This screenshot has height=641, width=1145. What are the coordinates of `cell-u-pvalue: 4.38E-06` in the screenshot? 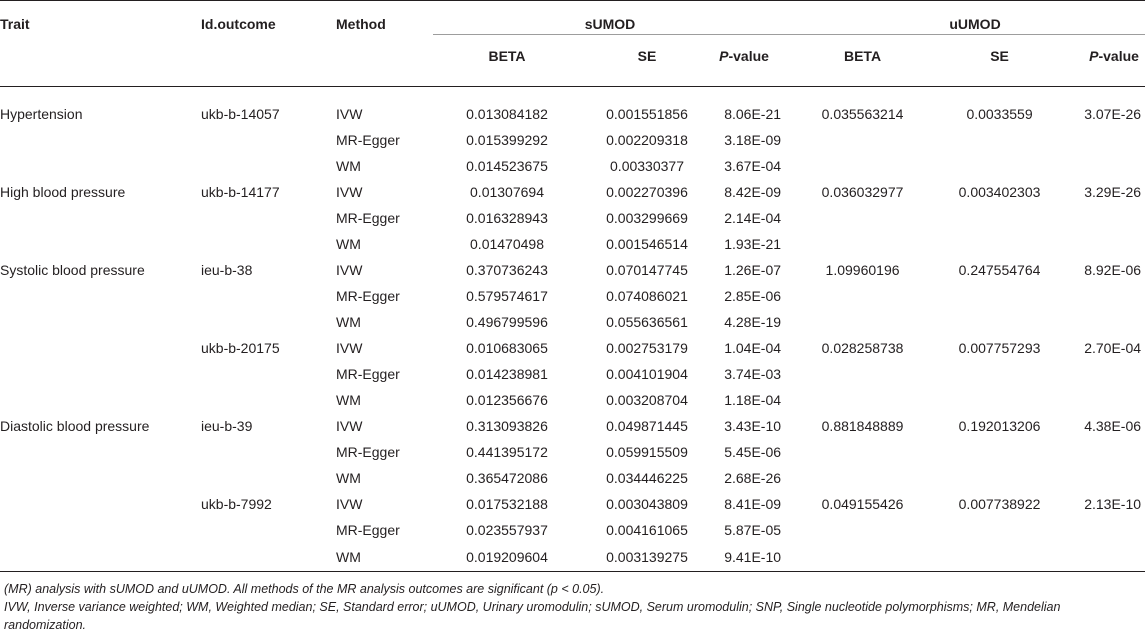 It's located at (1113, 425).